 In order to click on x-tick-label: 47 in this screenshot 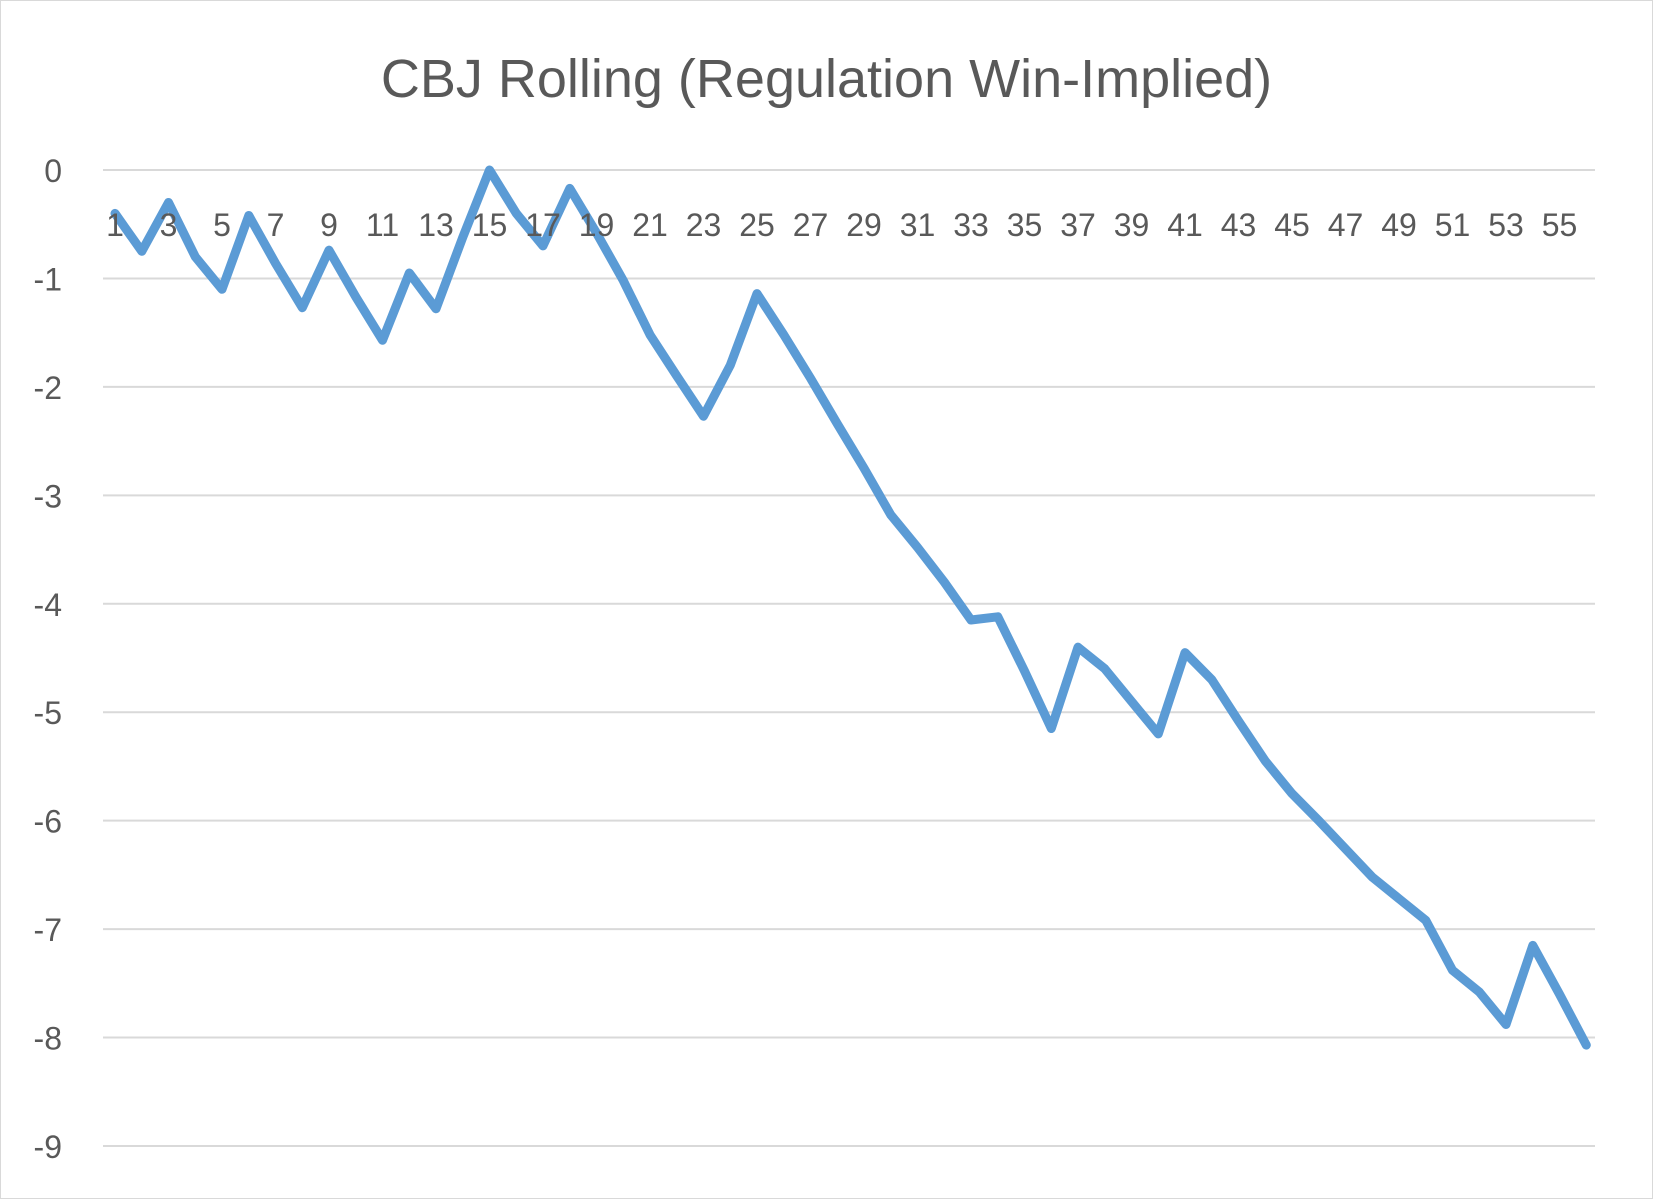, I will do `click(1346, 225)`.